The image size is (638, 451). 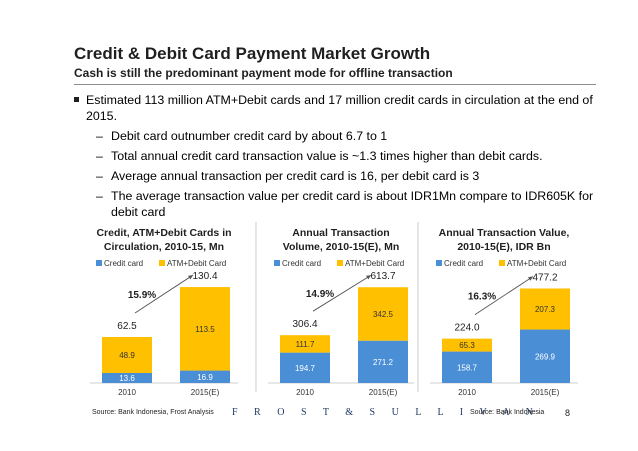 What do you see at coordinates (335, 84) in the screenshot?
I see `title-divider` at bounding box center [335, 84].